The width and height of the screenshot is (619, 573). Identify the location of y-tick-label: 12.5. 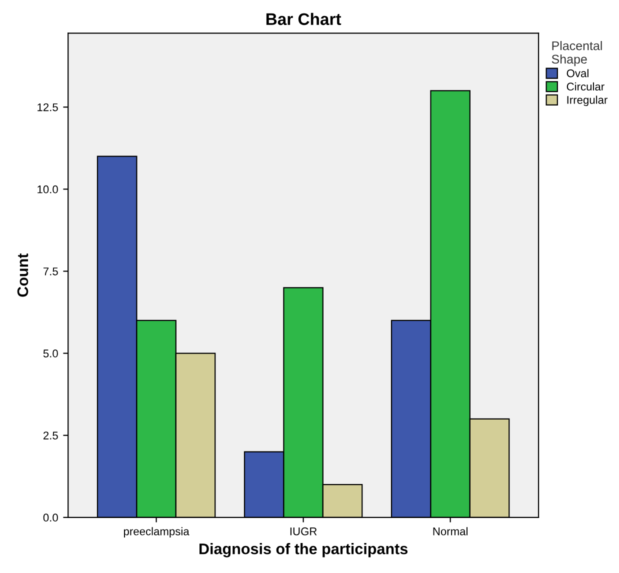
(48, 107).